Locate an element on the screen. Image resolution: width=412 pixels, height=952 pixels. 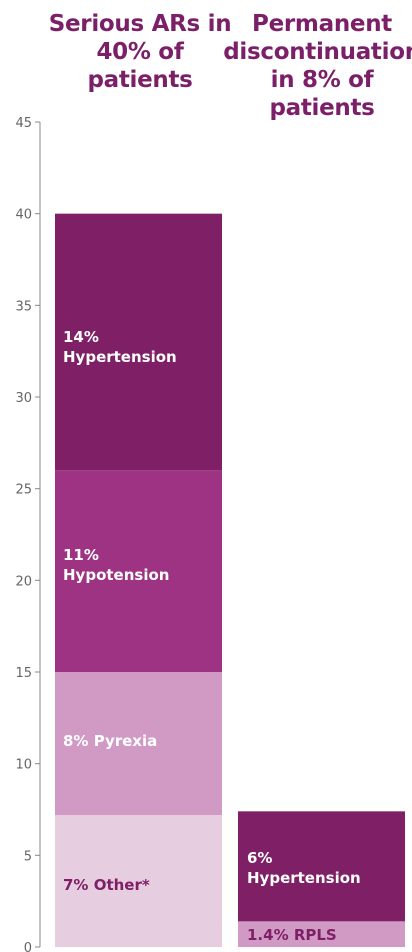
y-tick-label: 25 is located at coordinates (23, 490).